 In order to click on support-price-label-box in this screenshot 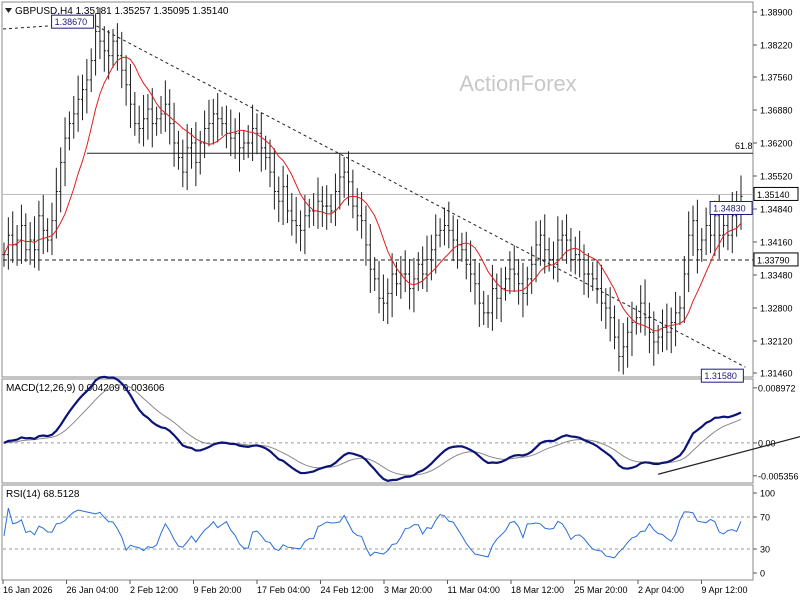, I will do `click(776, 259)`.